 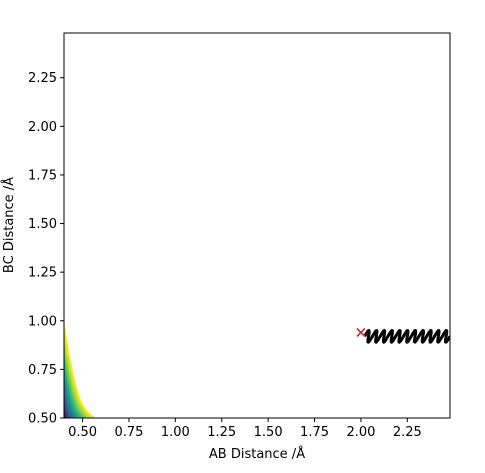 What do you see at coordinates (46, 249) in the screenshot?
I see `y-axis-ticks: 0.50 0.75 1.00 1.25 1.50 1.75 2.00 2.25` at bounding box center [46, 249].